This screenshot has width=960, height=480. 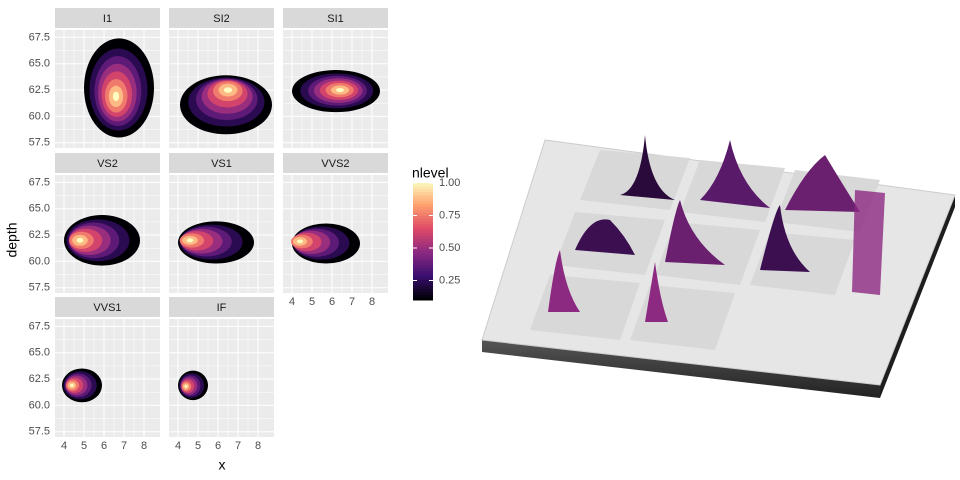 What do you see at coordinates (222, 465) in the screenshot?
I see `x-axis-title: x` at bounding box center [222, 465].